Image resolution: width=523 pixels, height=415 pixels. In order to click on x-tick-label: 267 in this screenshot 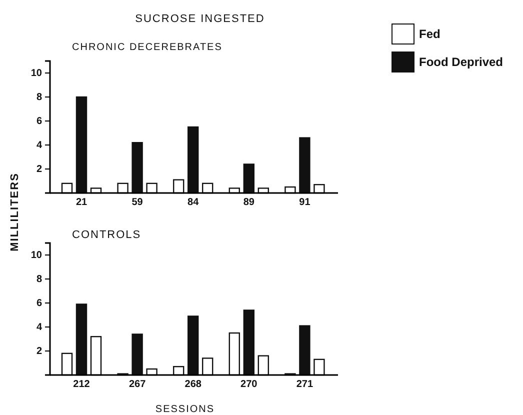, I will do `click(137, 384)`.